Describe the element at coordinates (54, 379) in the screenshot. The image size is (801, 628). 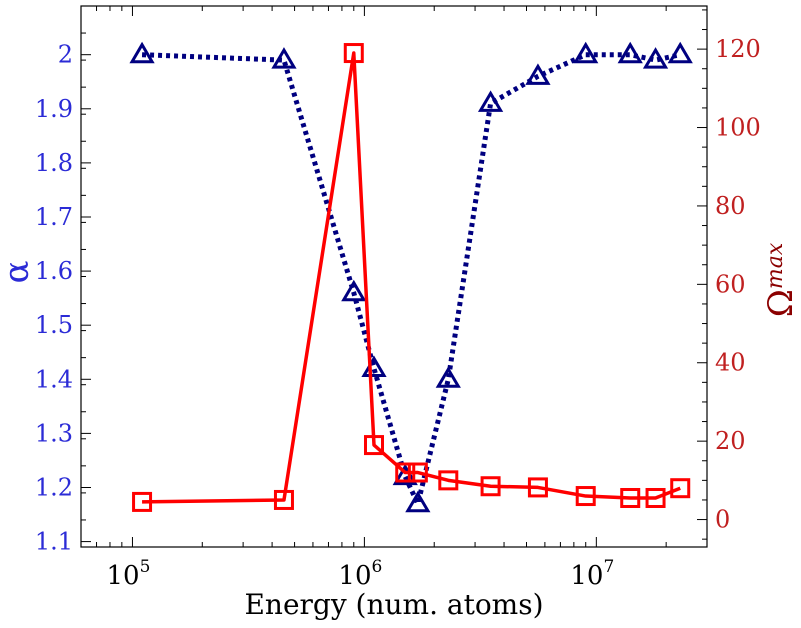
I see `left-tick-label: 1.4` at that location.